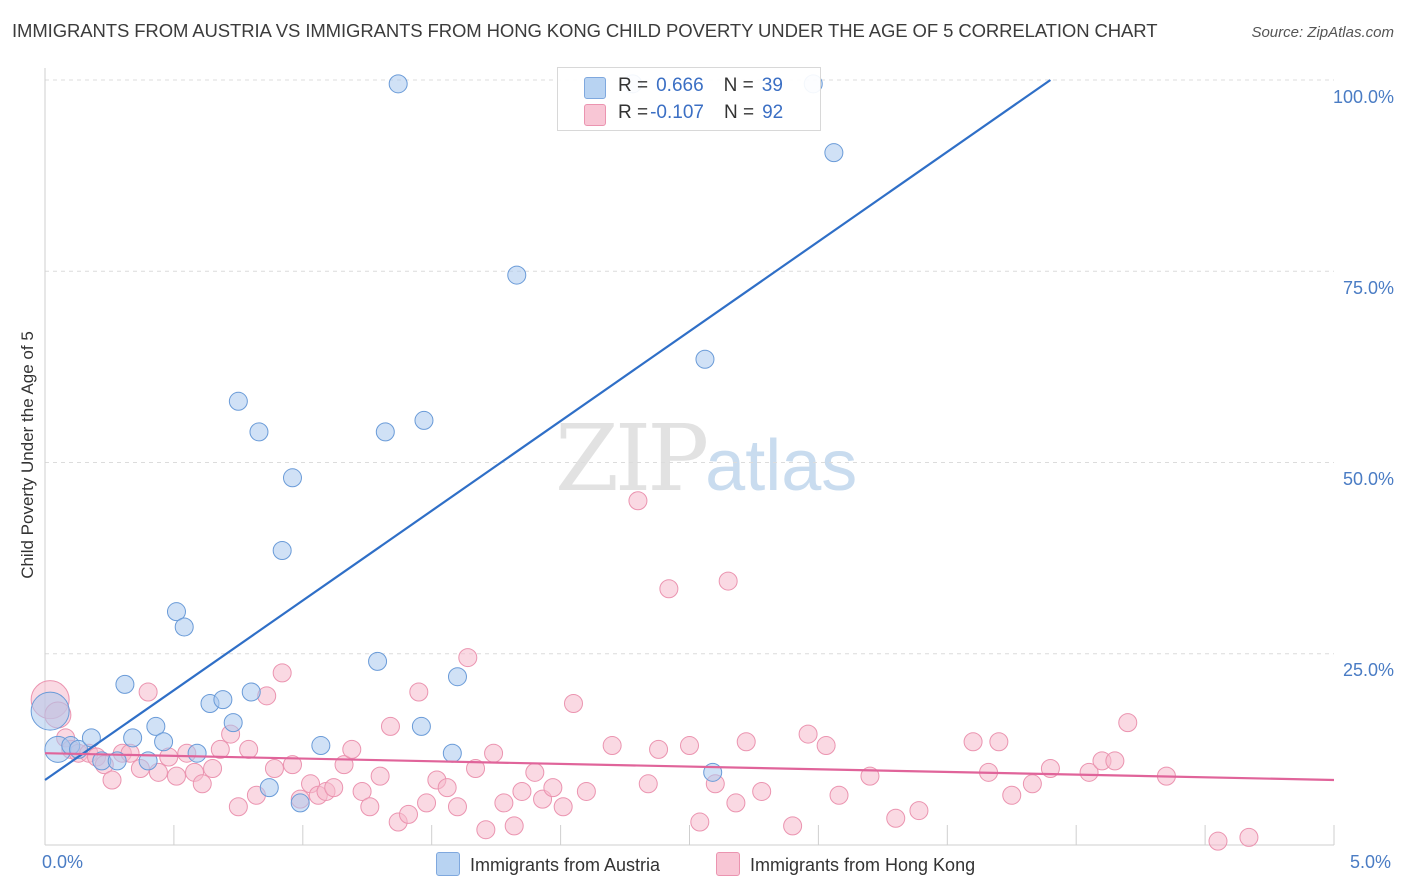 This screenshot has height=892, width=1406. I want to click on legend-text: R = 0.666 N = 39, so click(700, 85).